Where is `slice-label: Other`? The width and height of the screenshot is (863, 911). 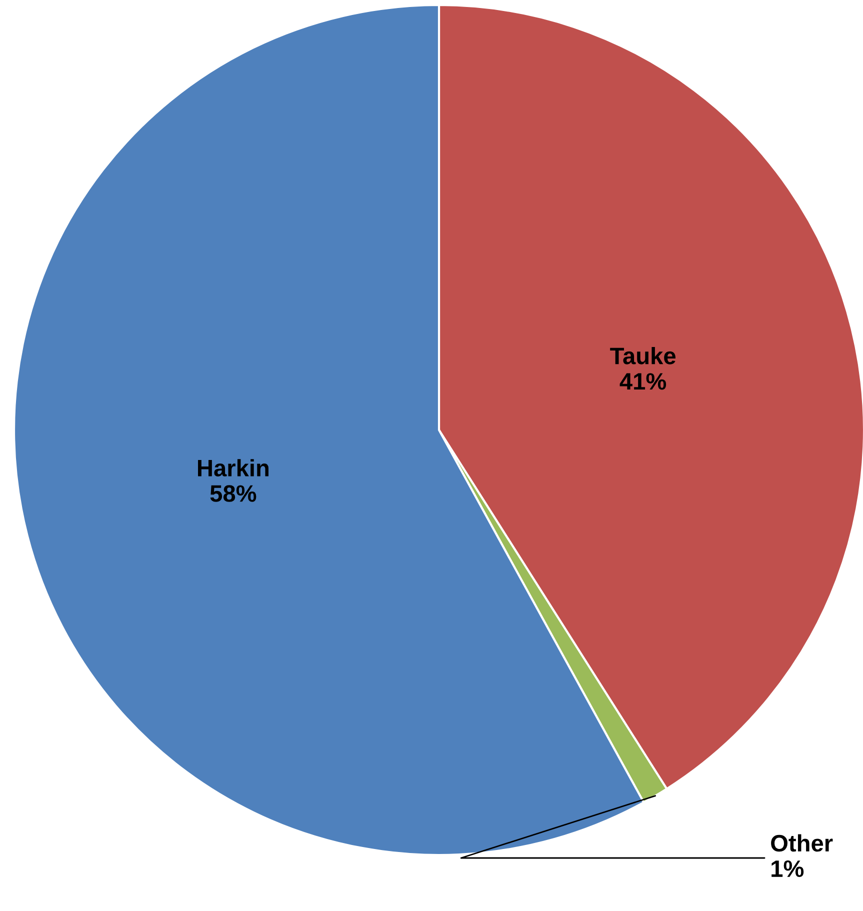
slice-label: Other is located at coordinates (802, 843).